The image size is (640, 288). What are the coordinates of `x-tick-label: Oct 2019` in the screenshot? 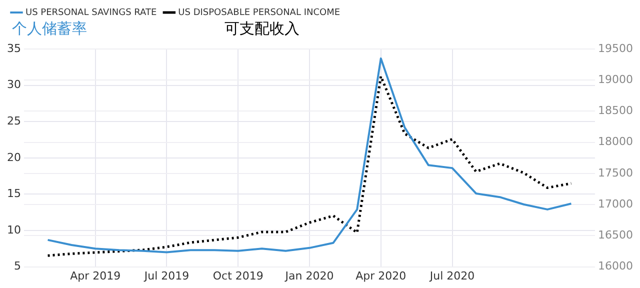 It's located at (238, 275).